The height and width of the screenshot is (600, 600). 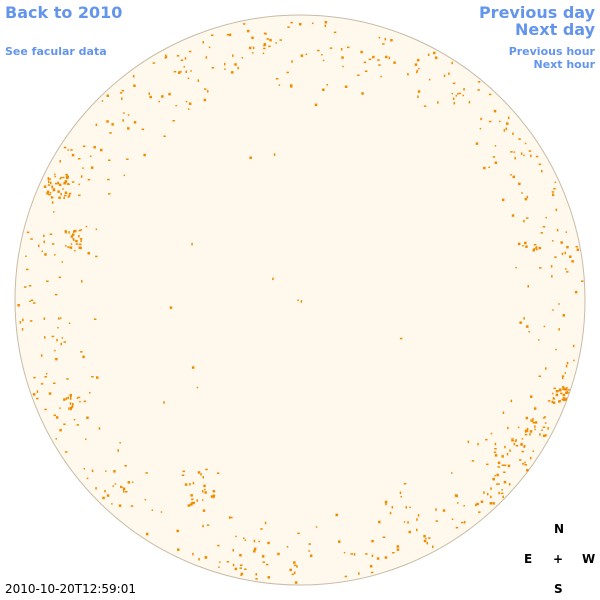 What do you see at coordinates (64, 12) in the screenshot?
I see `back-to-year-link: Back to 2010` at bounding box center [64, 12].